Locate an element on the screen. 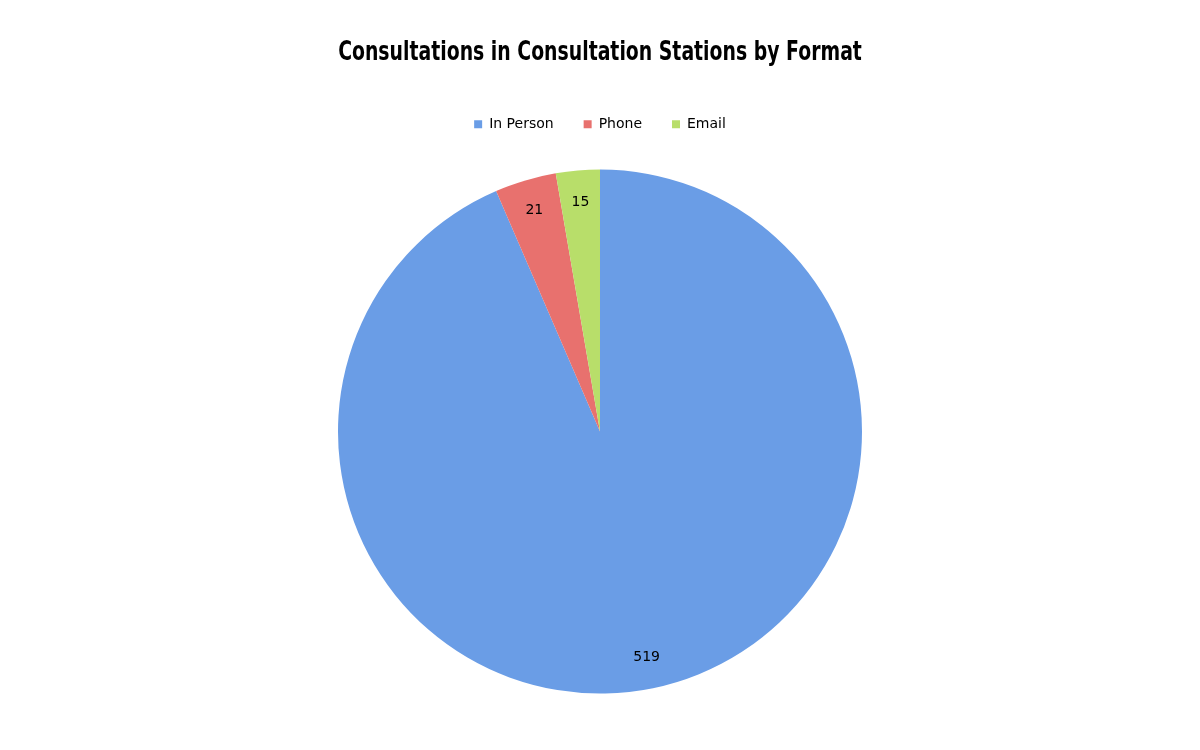 Image resolution: width=1200 pixels, height=750 pixels. legend-label: Phone is located at coordinates (620, 122).